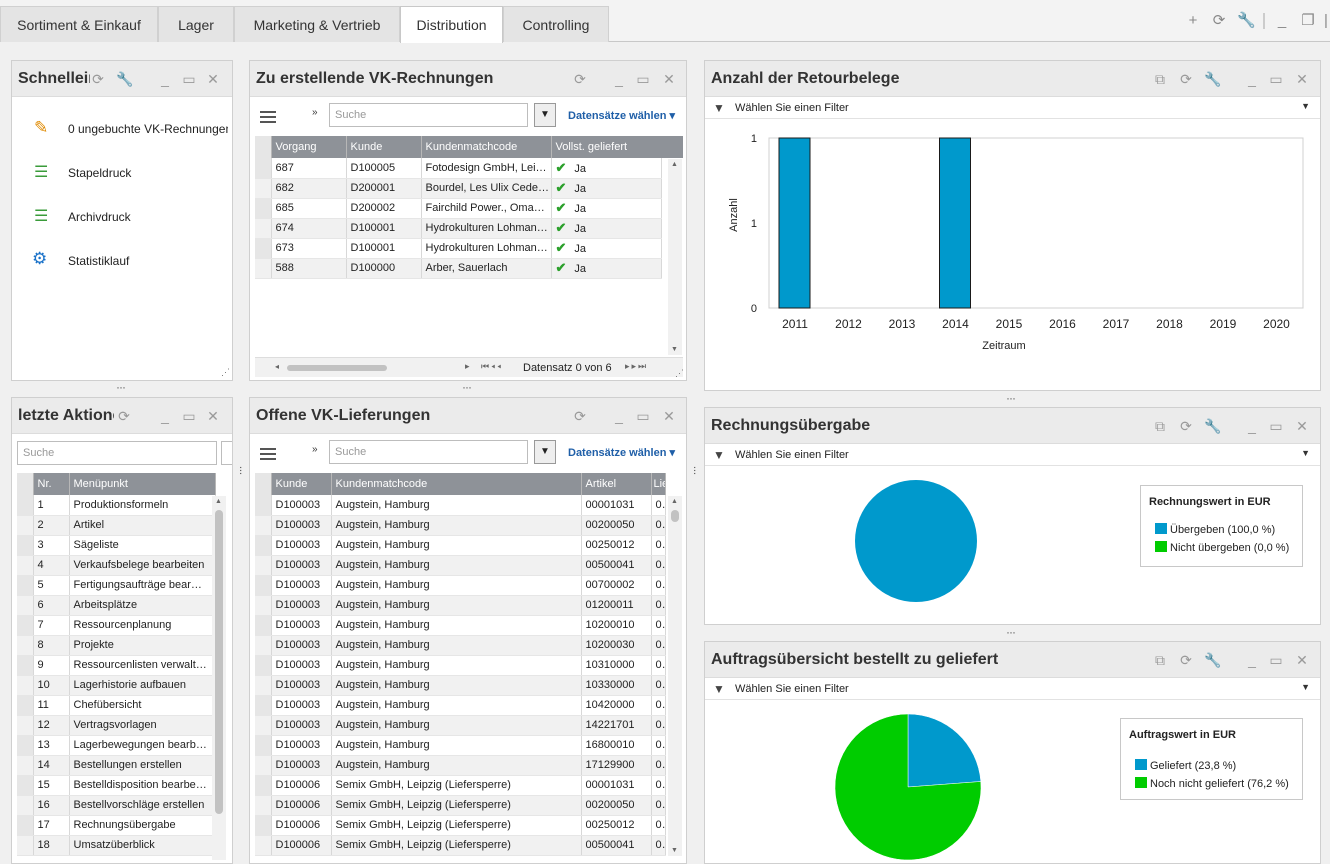 The image size is (1330, 864). I want to click on invoices-search-input: Suche, so click(428, 115).